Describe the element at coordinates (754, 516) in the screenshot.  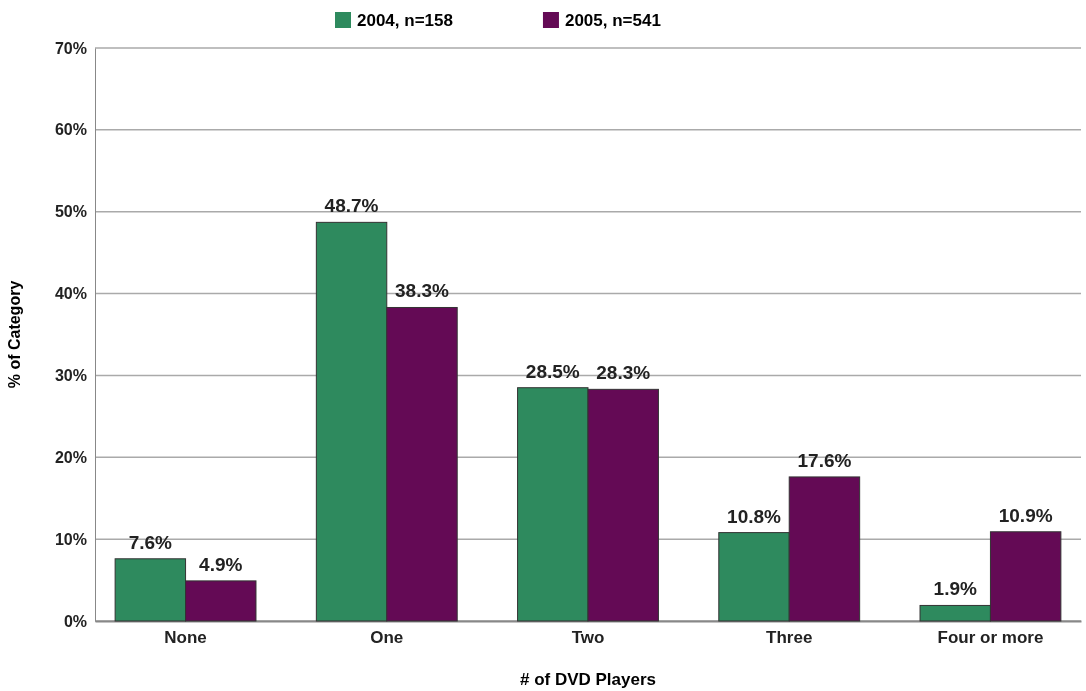
I see `data-label: 10.8%` at that location.